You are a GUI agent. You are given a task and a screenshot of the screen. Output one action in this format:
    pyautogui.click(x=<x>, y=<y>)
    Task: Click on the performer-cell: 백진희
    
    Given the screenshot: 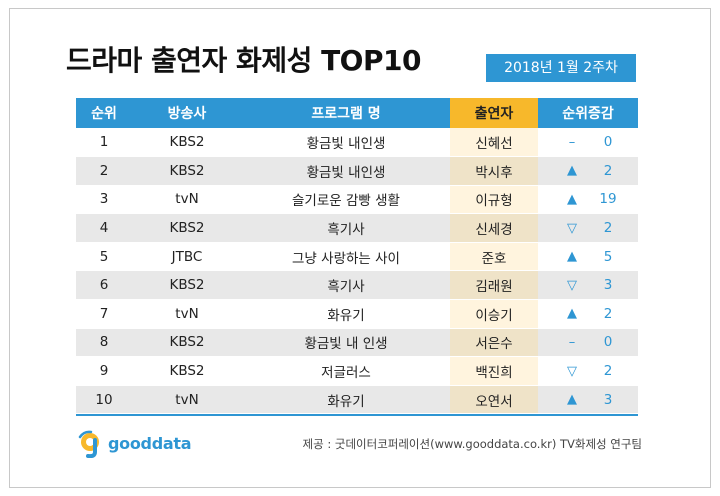 What is the action you would take?
    pyautogui.click(x=494, y=371)
    